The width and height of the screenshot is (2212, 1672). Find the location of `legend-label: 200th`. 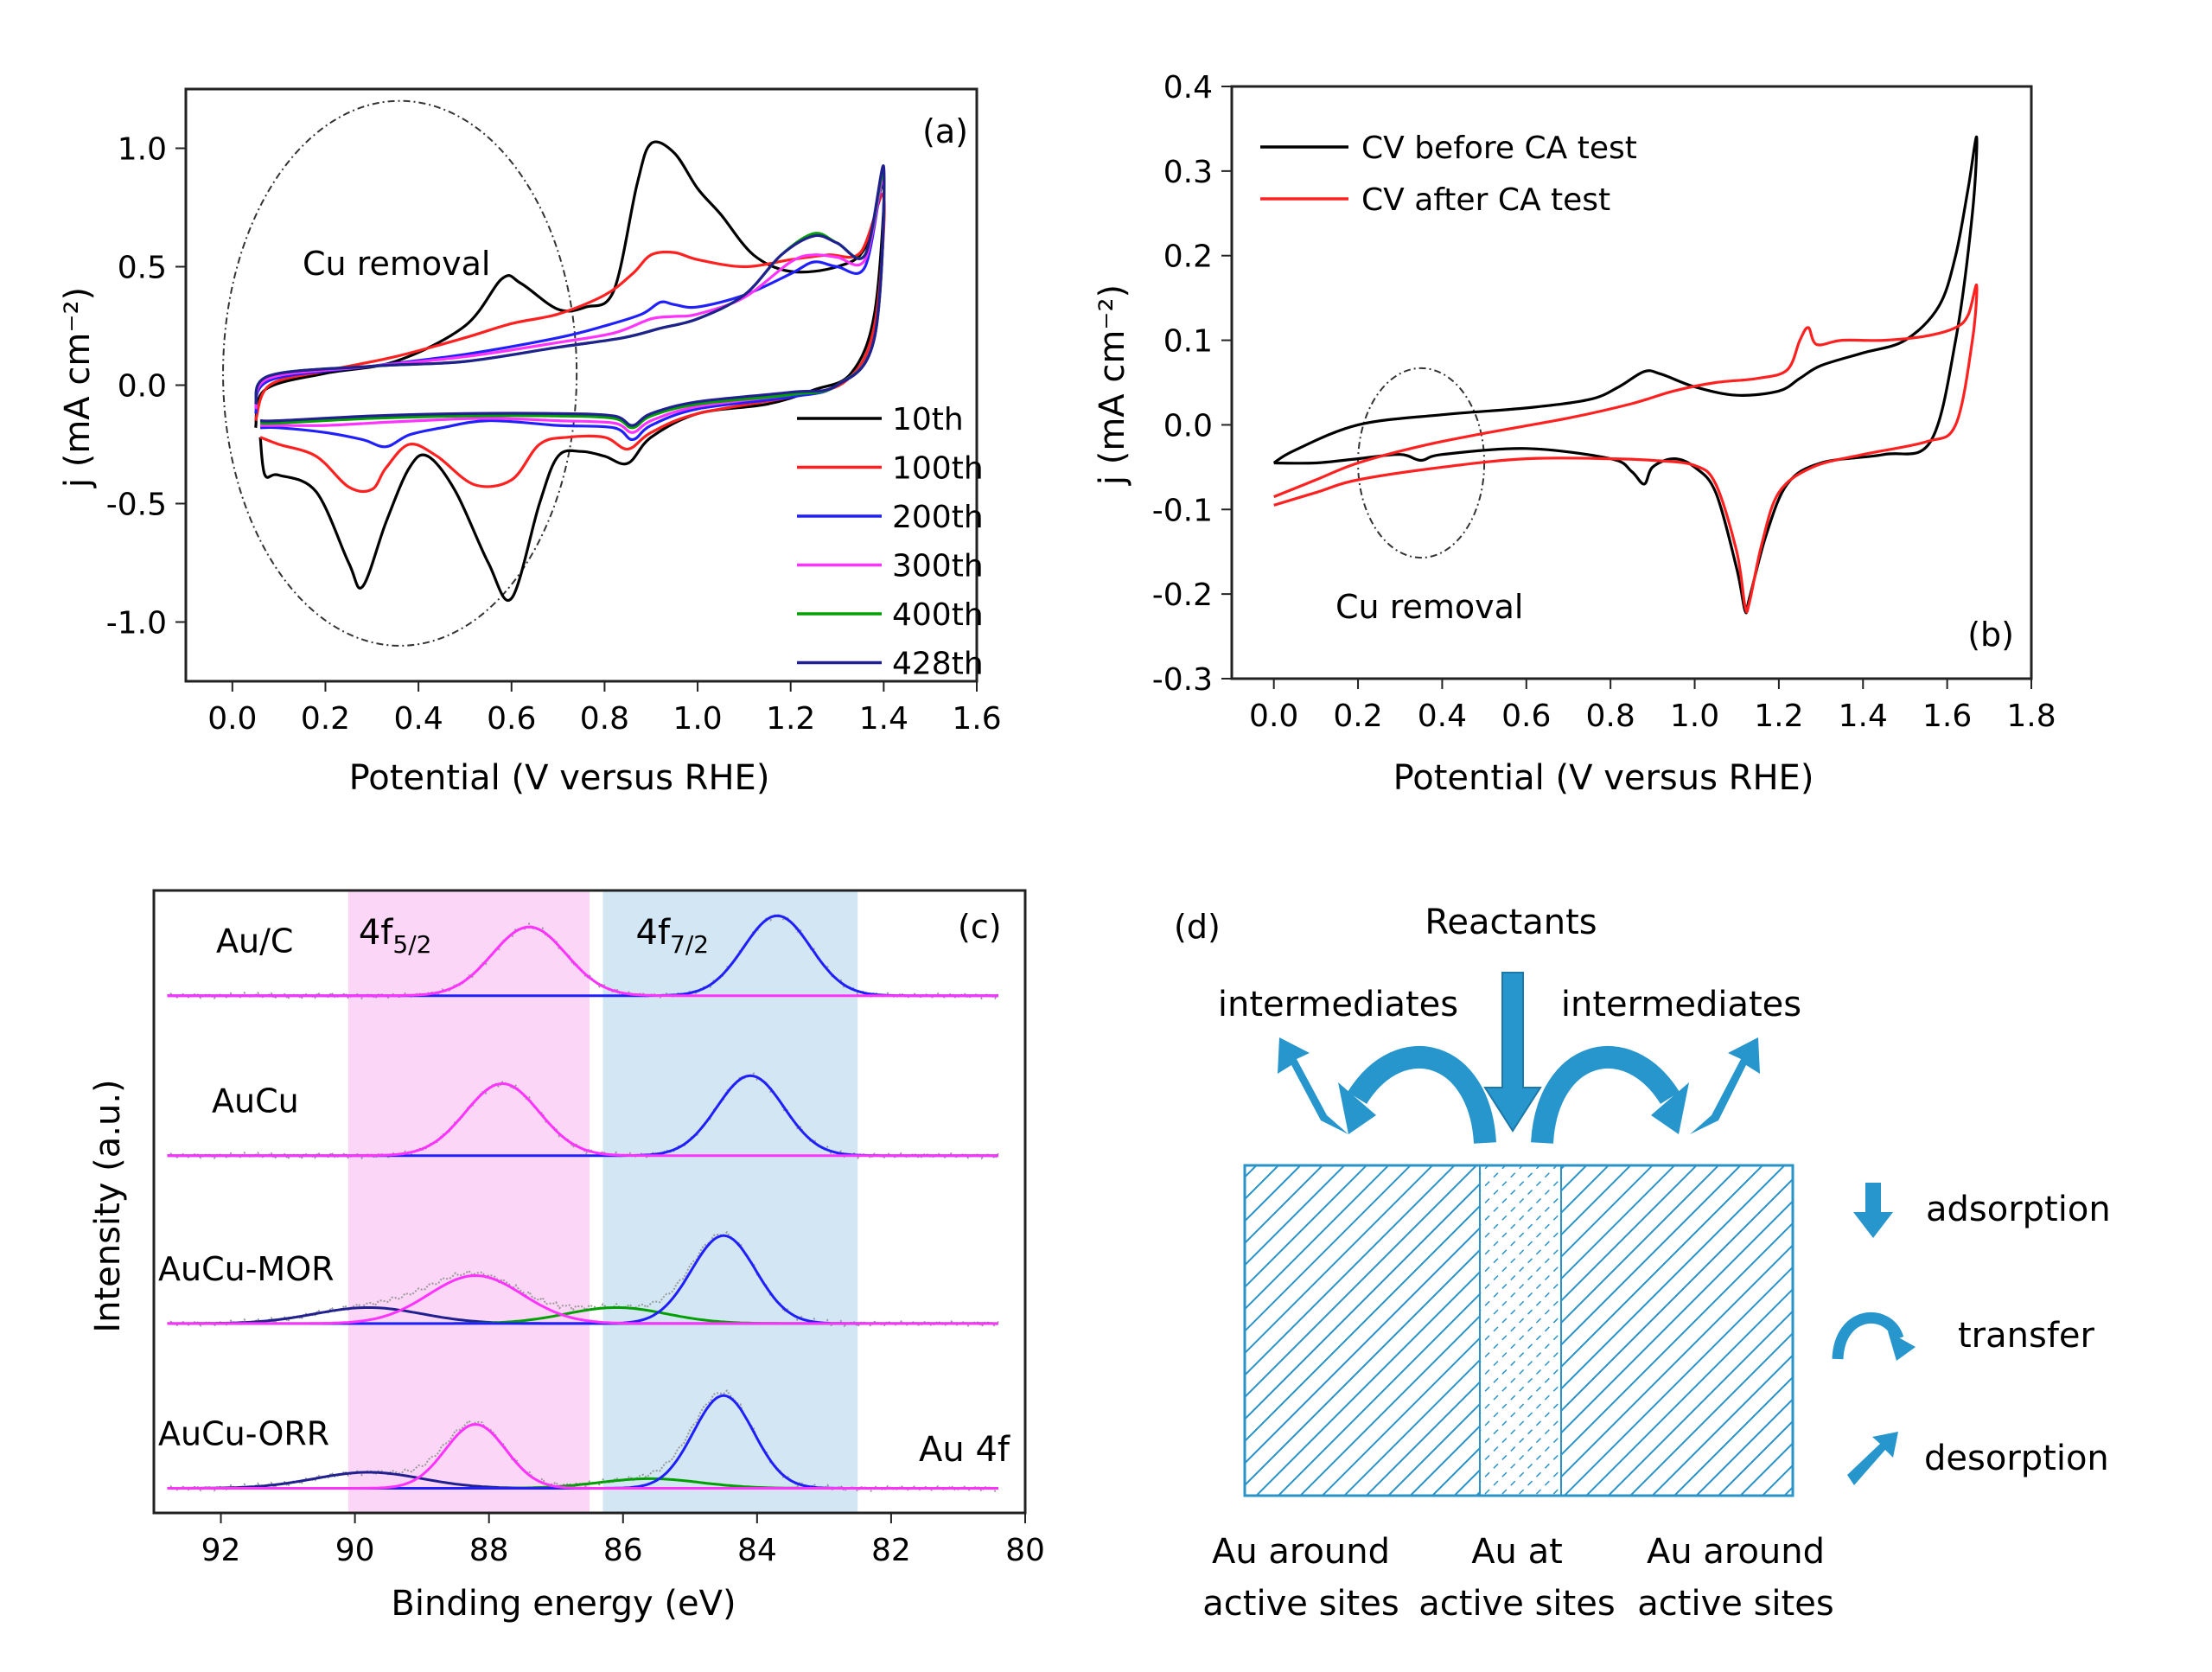

legend-label: 200th is located at coordinates (938, 517).